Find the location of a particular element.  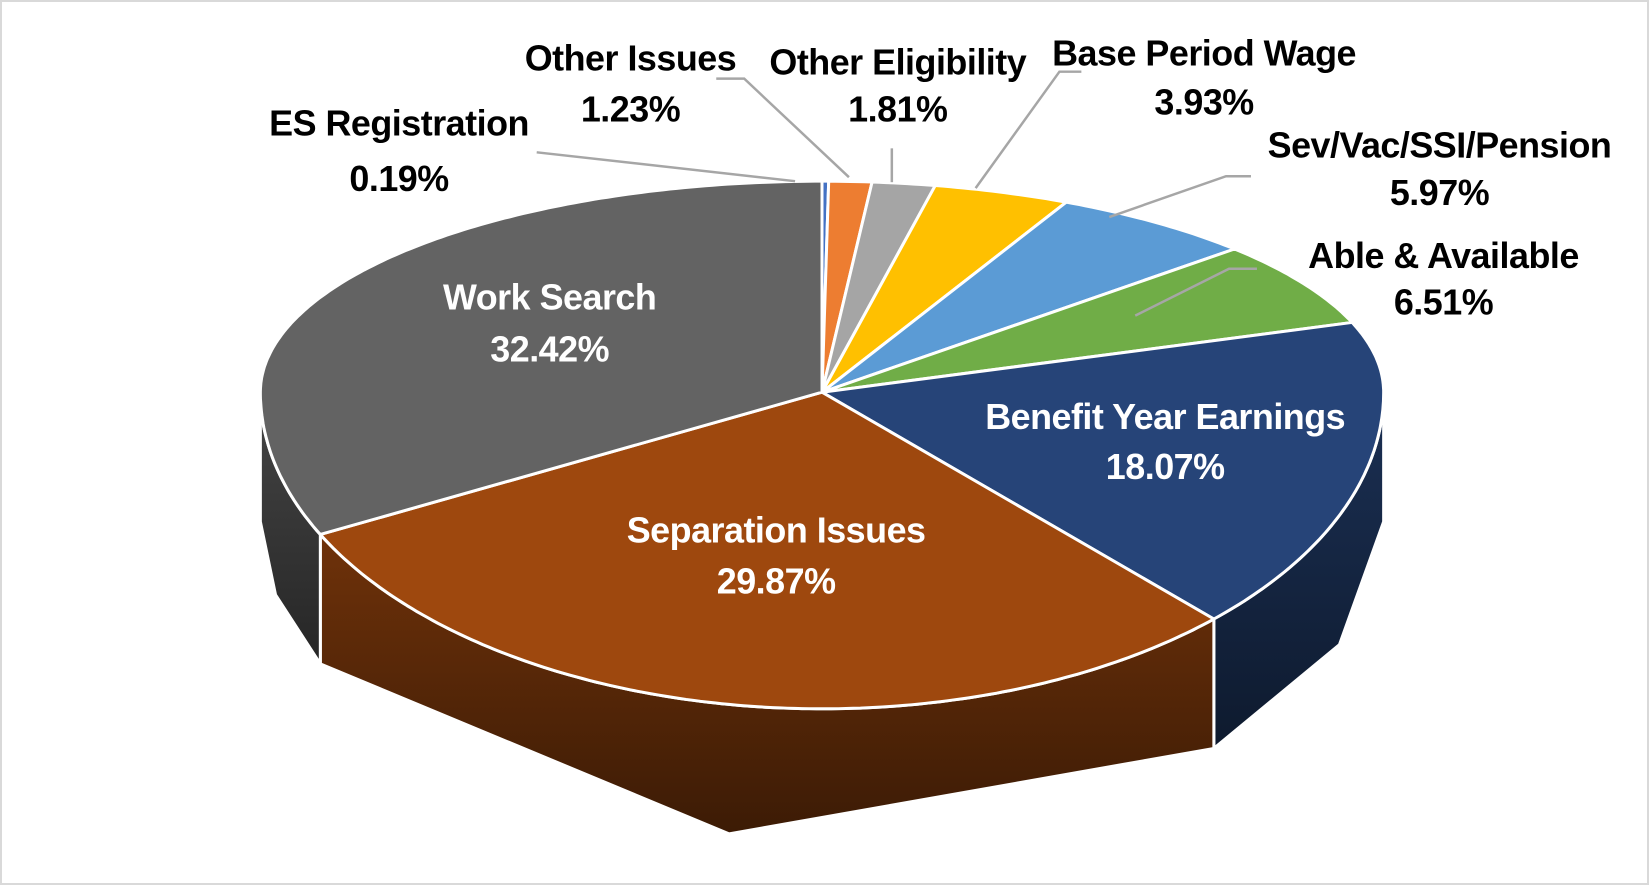

slice-value-other-issues: 1.23% is located at coordinates (630, 110).